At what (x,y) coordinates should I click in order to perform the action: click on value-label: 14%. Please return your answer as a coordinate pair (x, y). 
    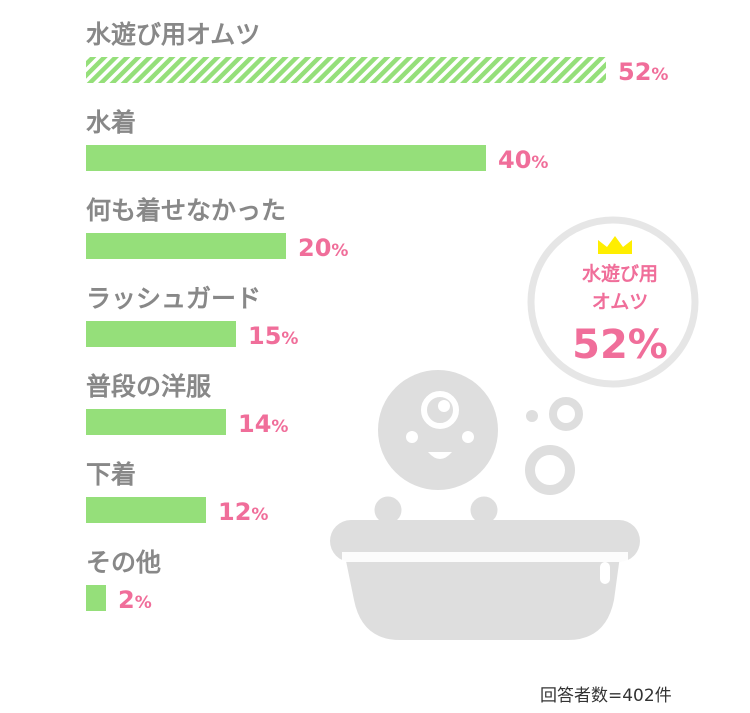
    Looking at the image, I should click on (263, 424).